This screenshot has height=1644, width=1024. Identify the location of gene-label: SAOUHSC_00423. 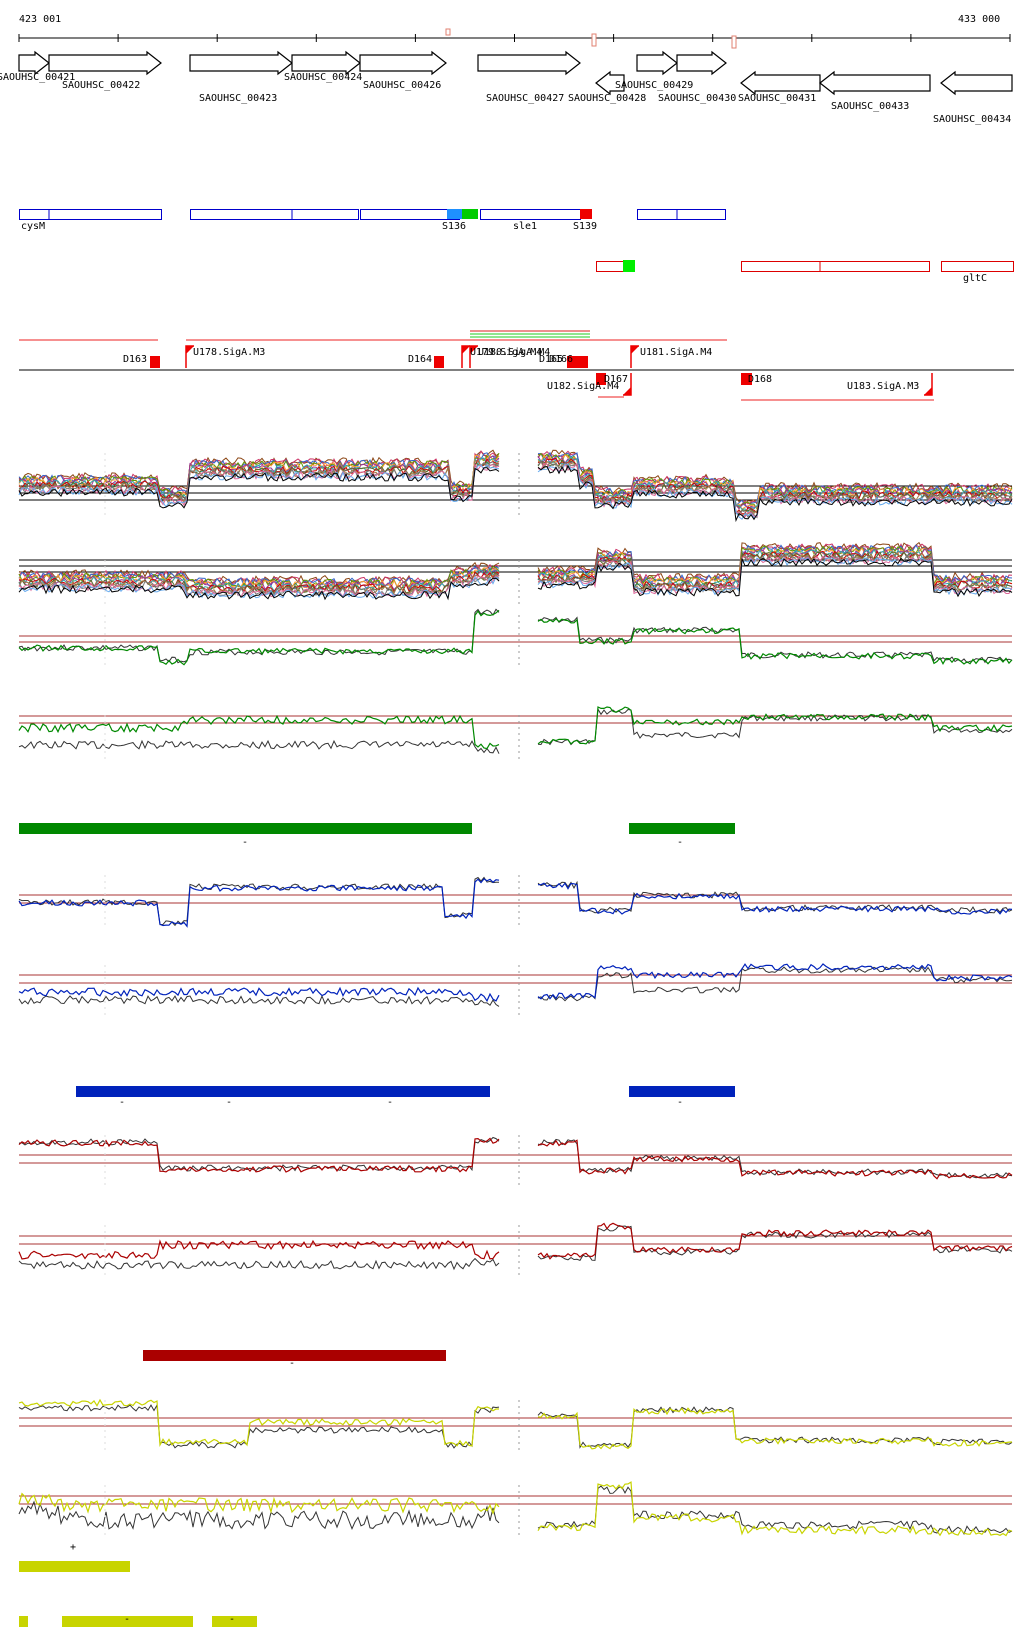
(238, 98).